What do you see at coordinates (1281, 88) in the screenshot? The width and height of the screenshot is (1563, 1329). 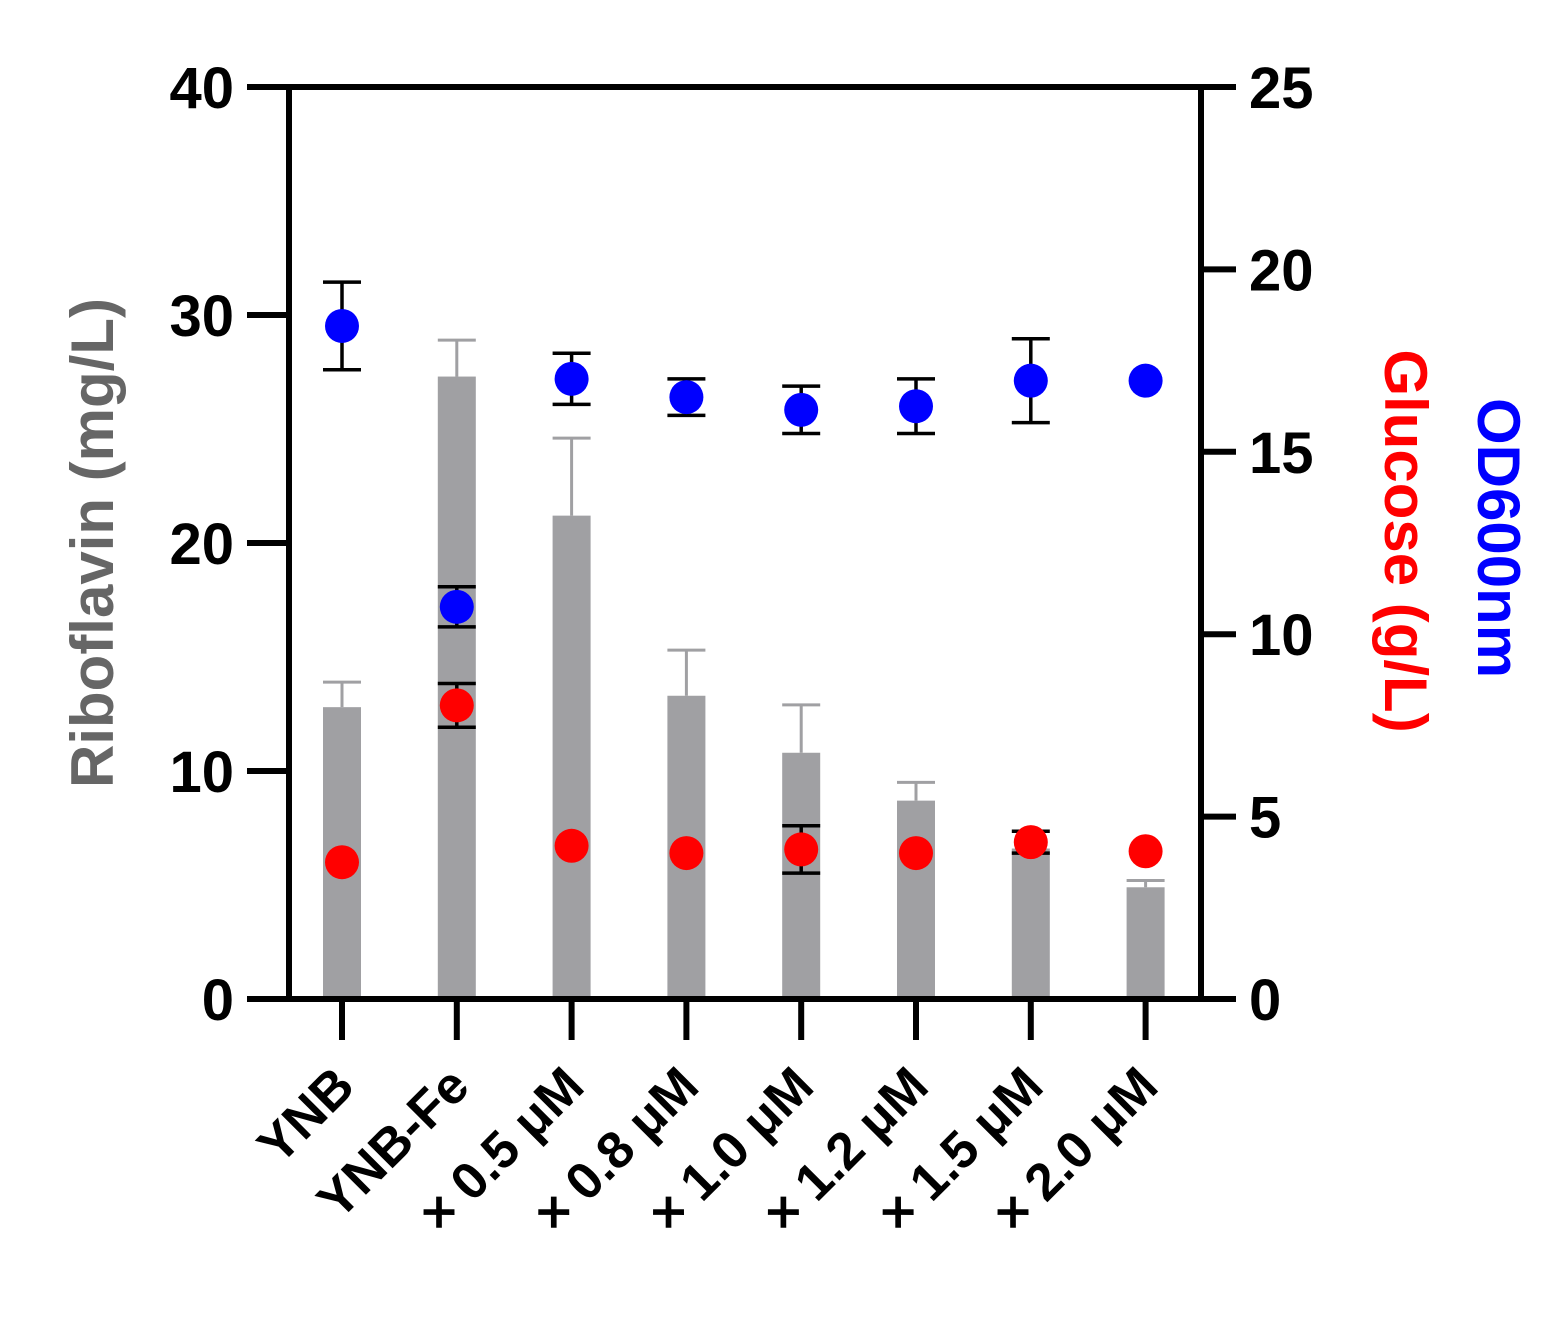 I see `right-tick-label: 25` at bounding box center [1281, 88].